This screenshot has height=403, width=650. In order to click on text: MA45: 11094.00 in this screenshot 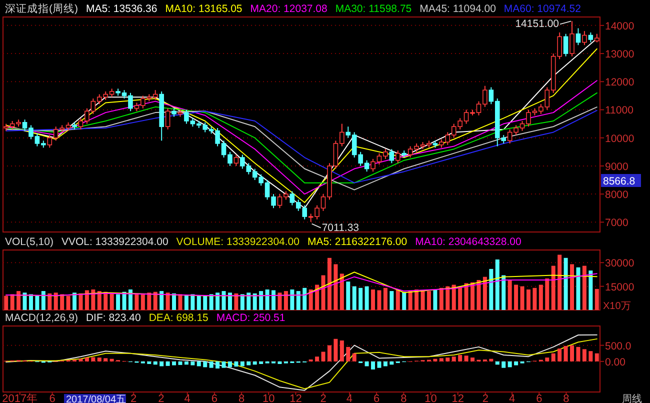, I will do `click(458, 9)`.